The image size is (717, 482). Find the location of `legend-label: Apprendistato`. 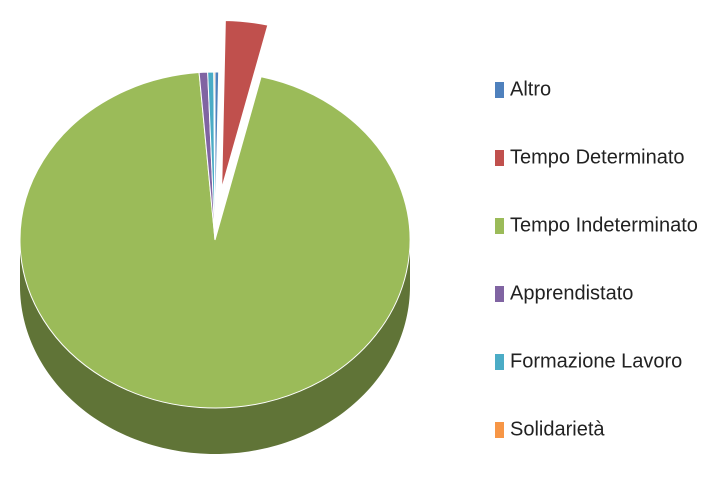

legend-label: Apprendistato is located at coordinates (571, 293).